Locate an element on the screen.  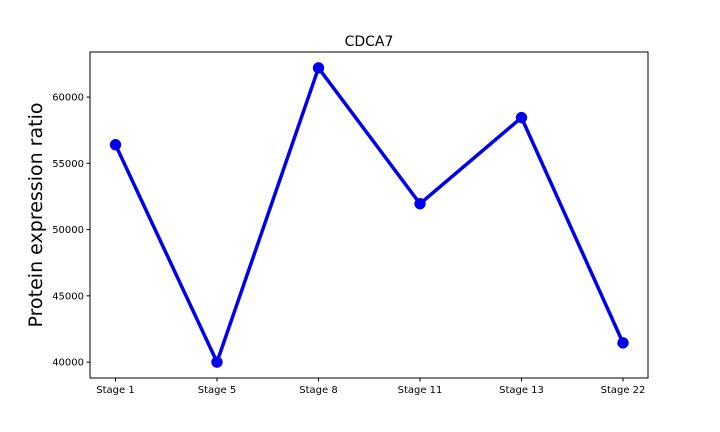
y-tick-label: 45000 is located at coordinates (68, 296).